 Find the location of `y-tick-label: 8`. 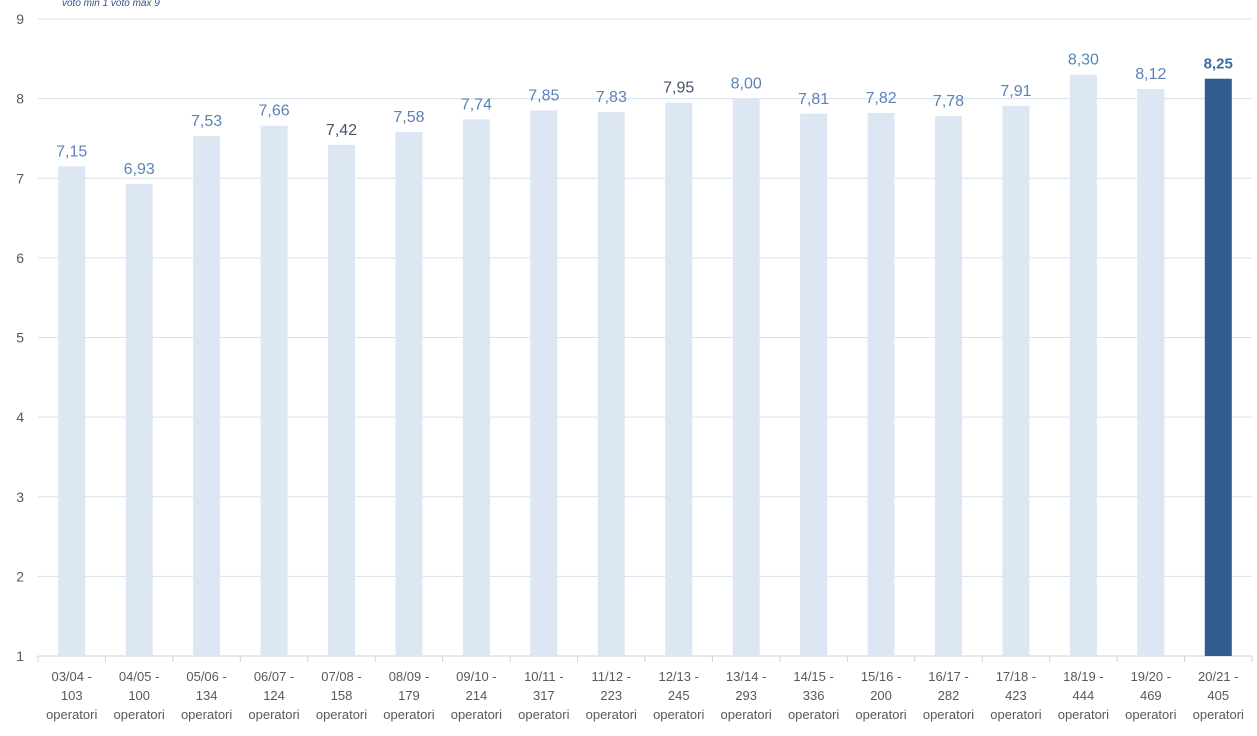

y-tick-label: 8 is located at coordinates (20, 99).